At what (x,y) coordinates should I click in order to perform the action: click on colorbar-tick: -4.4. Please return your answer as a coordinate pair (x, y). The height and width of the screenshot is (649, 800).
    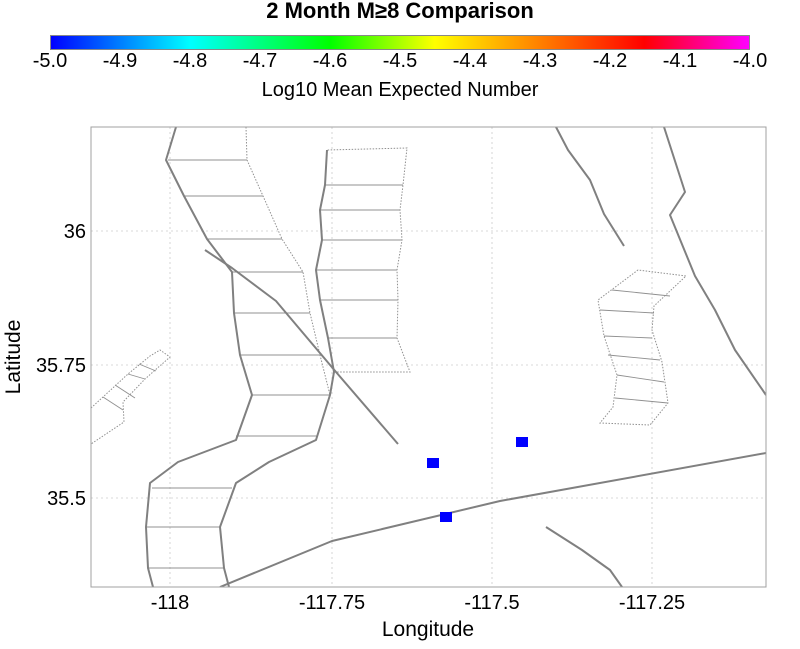
    Looking at the image, I should click on (470, 61).